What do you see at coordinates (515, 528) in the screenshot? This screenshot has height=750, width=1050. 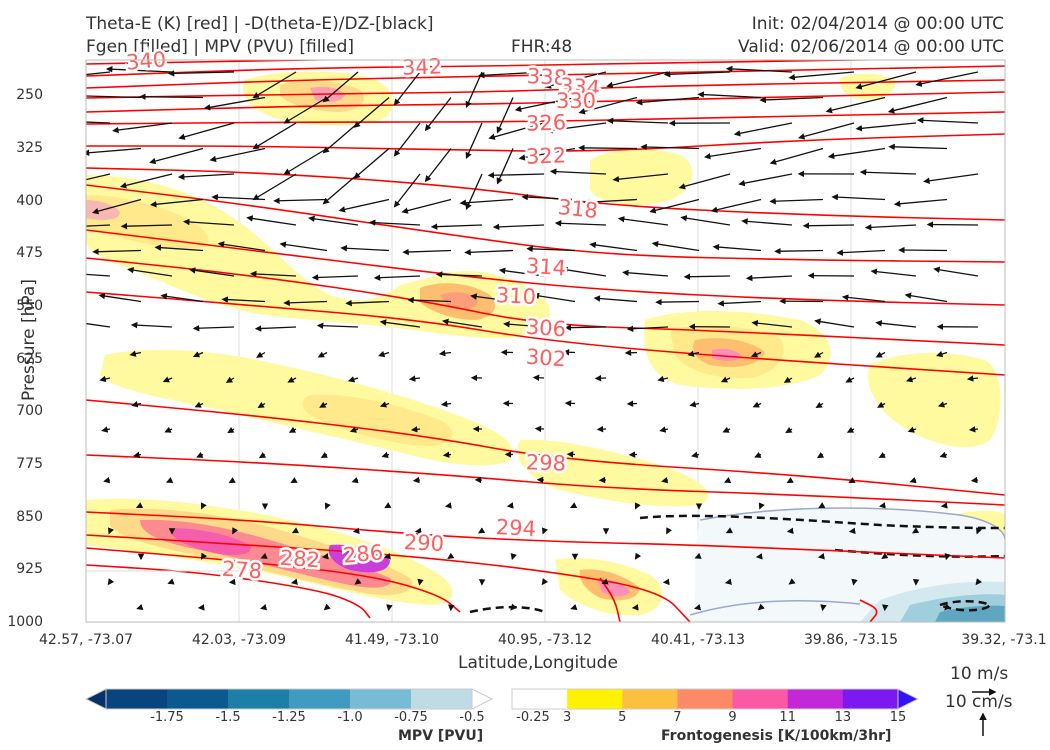 I see `theta-e-label: 294` at bounding box center [515, 528].